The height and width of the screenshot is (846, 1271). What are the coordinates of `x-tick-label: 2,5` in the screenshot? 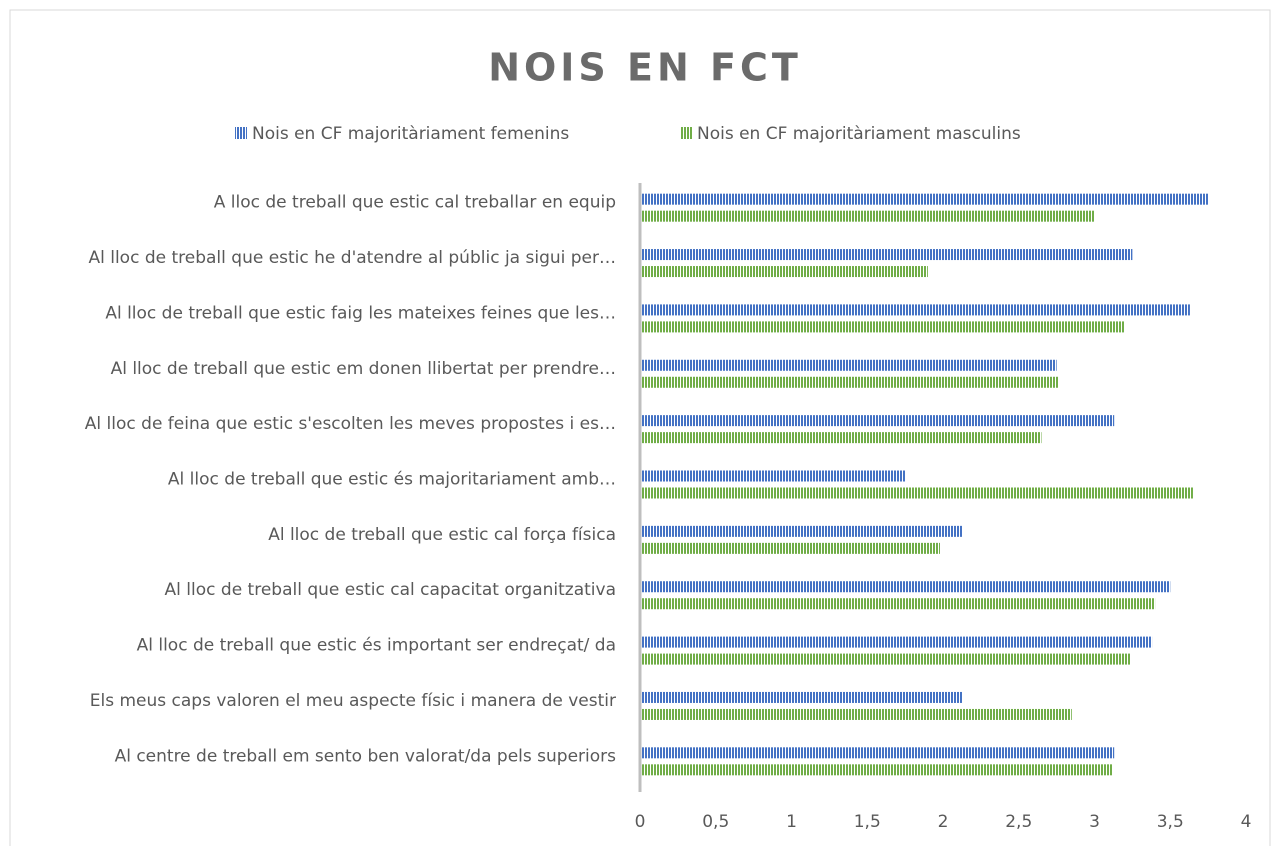 It's located at (1018, 822).